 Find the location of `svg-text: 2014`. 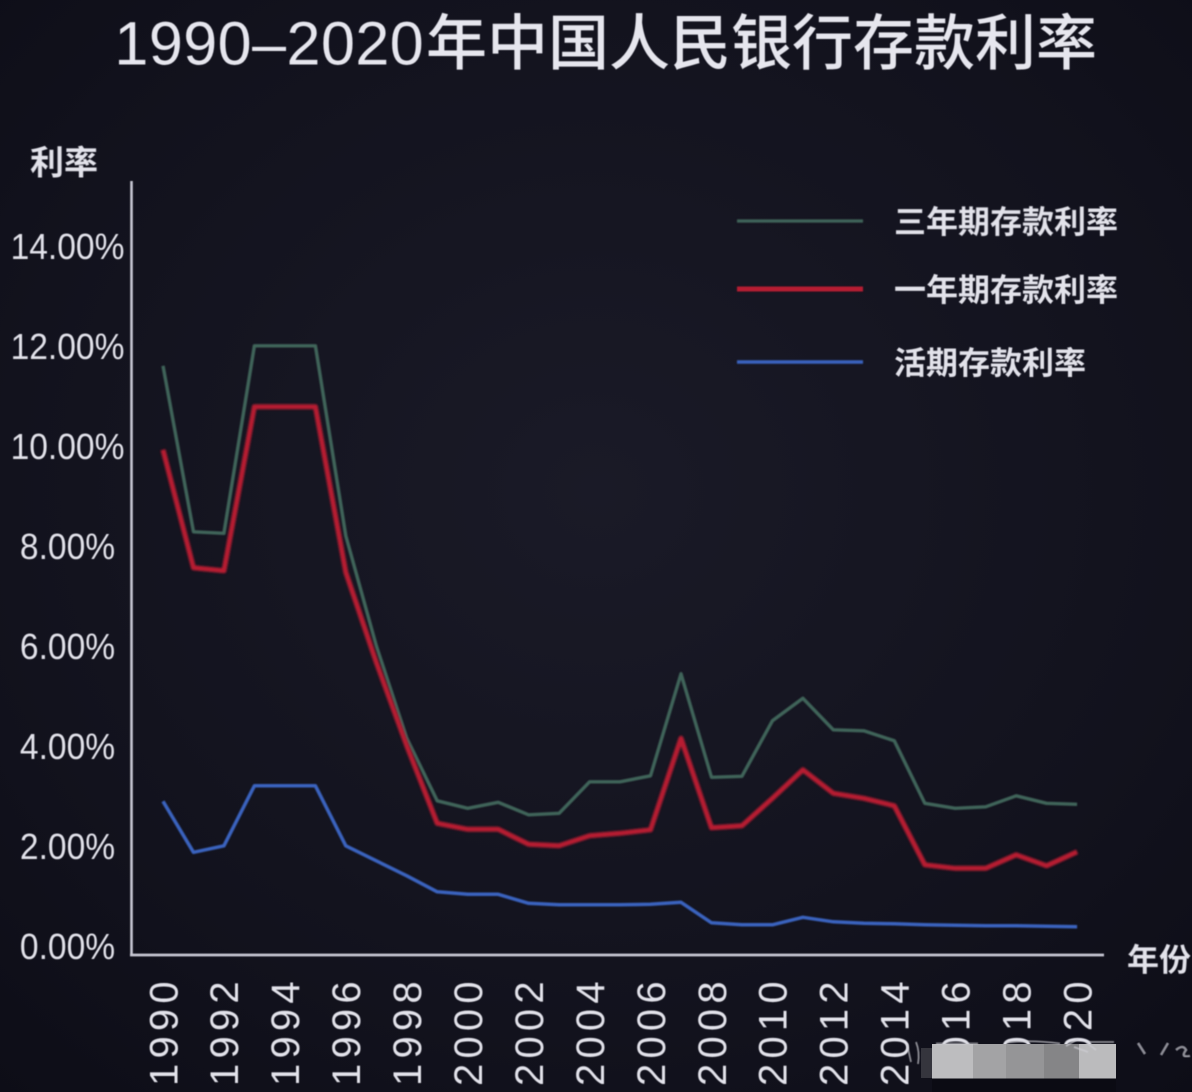

svg-text: 2014 is located at coordinates (896, 1031).